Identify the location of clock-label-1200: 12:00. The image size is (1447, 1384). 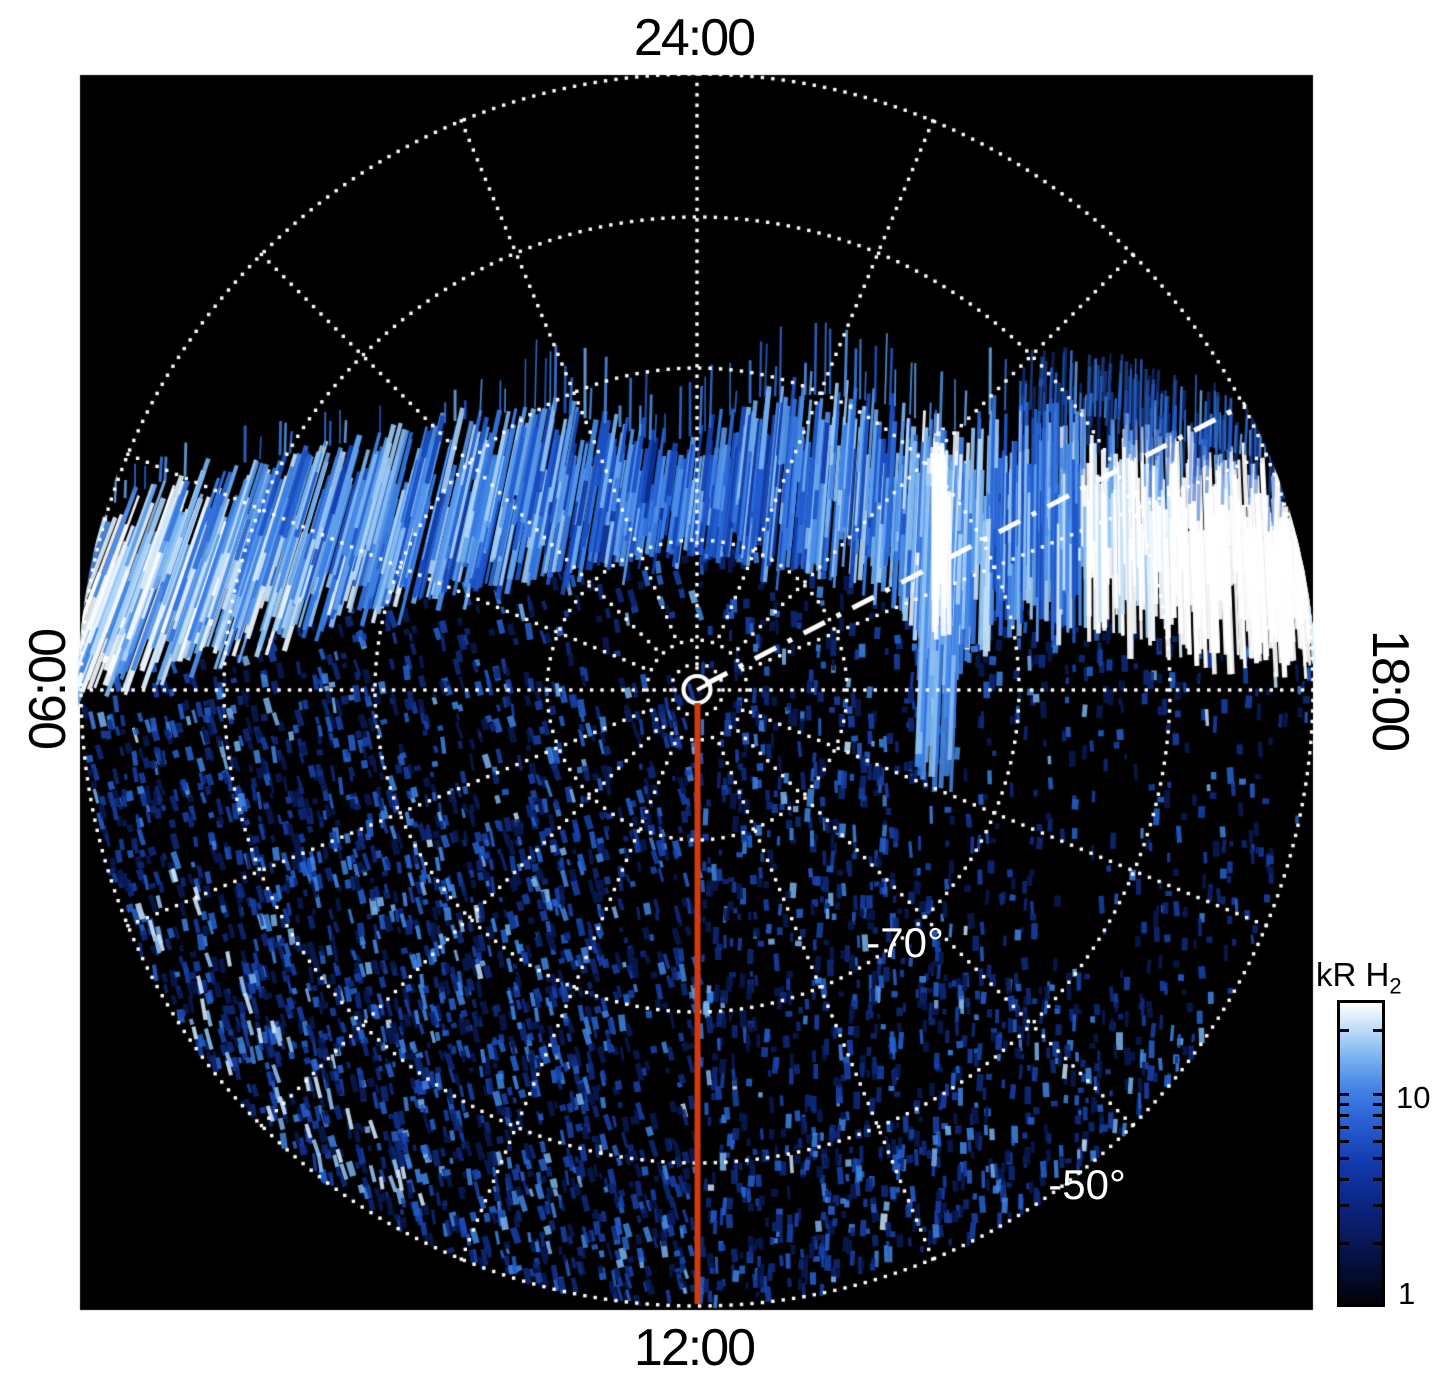
(694, 1348).